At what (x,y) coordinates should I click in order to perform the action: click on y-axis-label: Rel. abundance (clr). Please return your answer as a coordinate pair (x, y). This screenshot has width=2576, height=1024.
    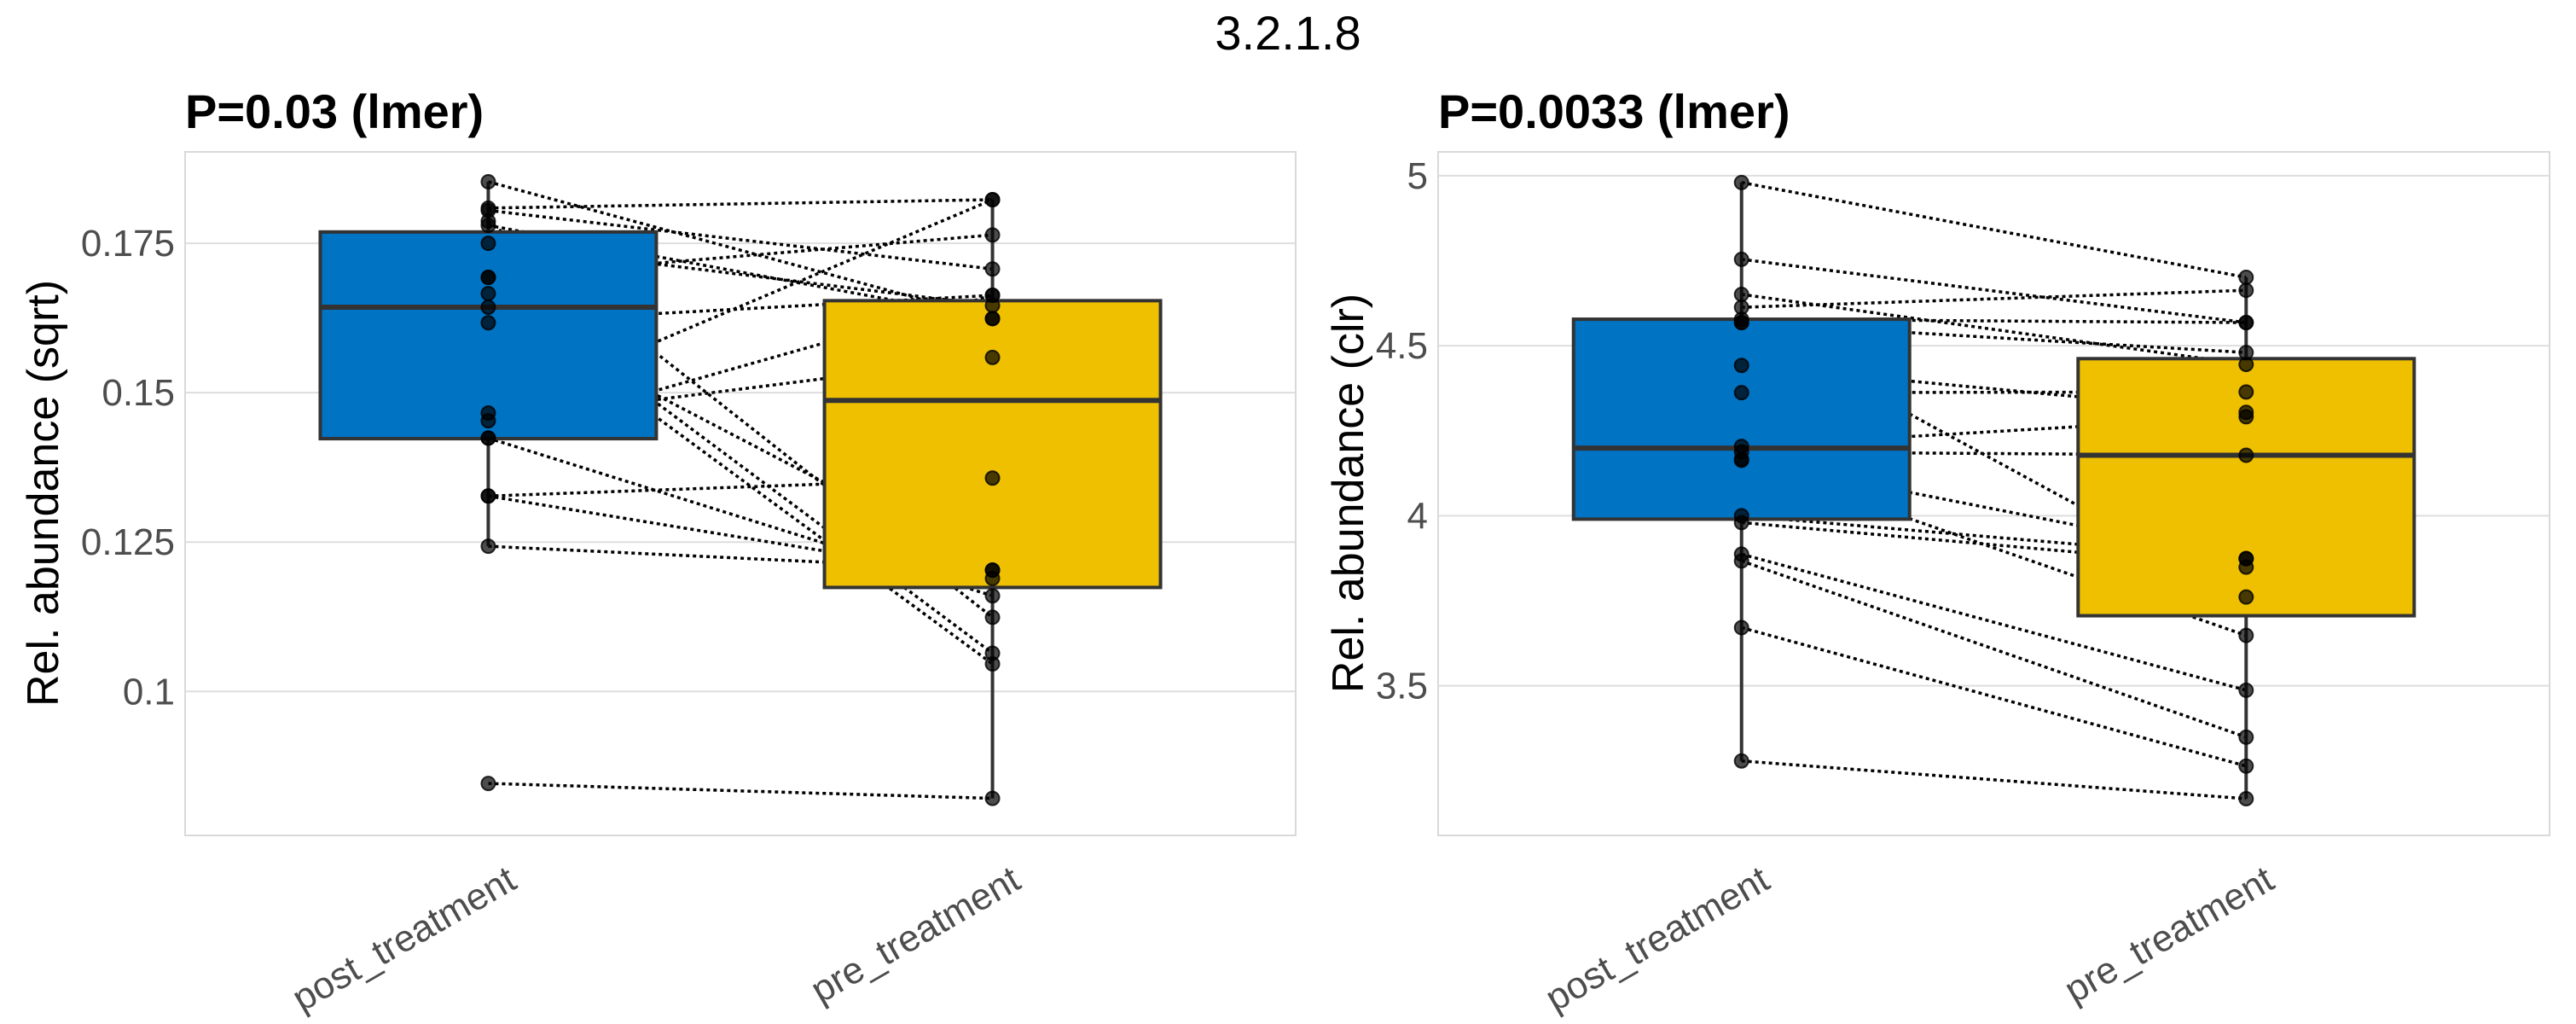
    Looking at the image, I should click on (1348, 494).